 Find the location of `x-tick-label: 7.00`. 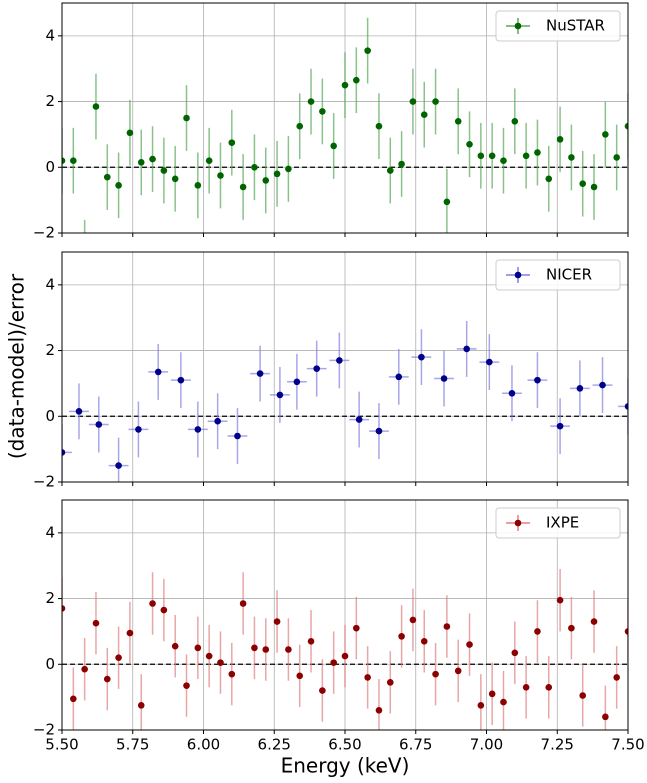

x-tick-label: 7.00 is located at coordinates (486, 745).